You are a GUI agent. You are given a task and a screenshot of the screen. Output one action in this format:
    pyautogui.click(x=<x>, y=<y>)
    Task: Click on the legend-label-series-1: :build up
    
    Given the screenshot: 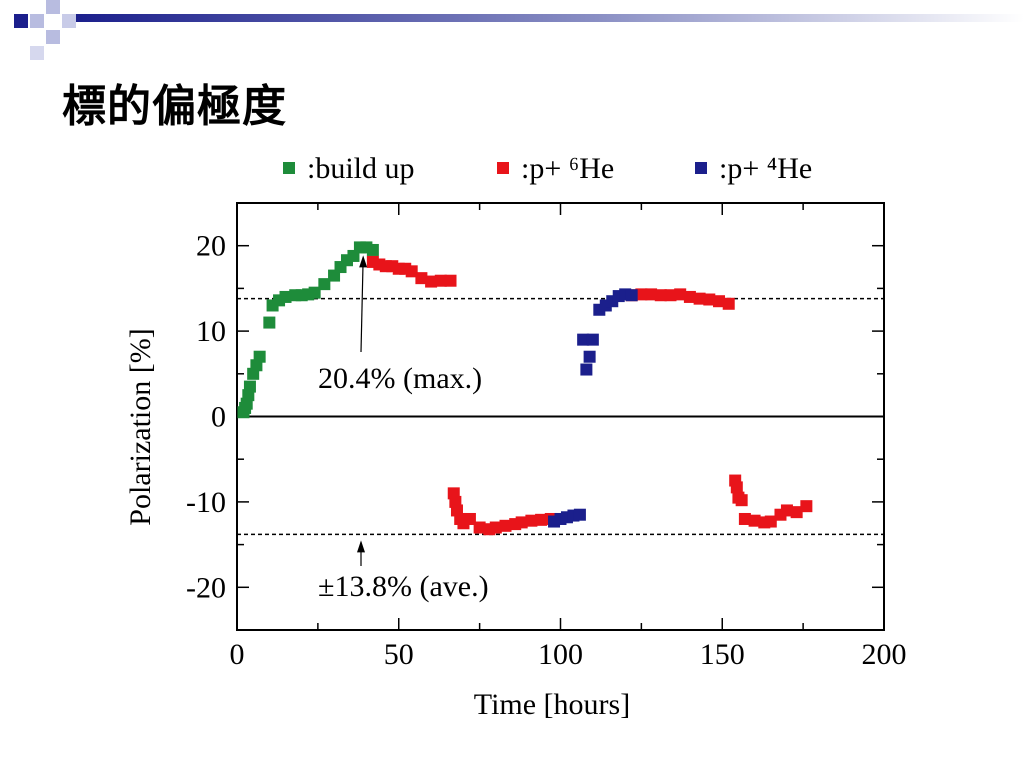 What is the action you would take?
    pyautogui.click(x=361, y=168)
    